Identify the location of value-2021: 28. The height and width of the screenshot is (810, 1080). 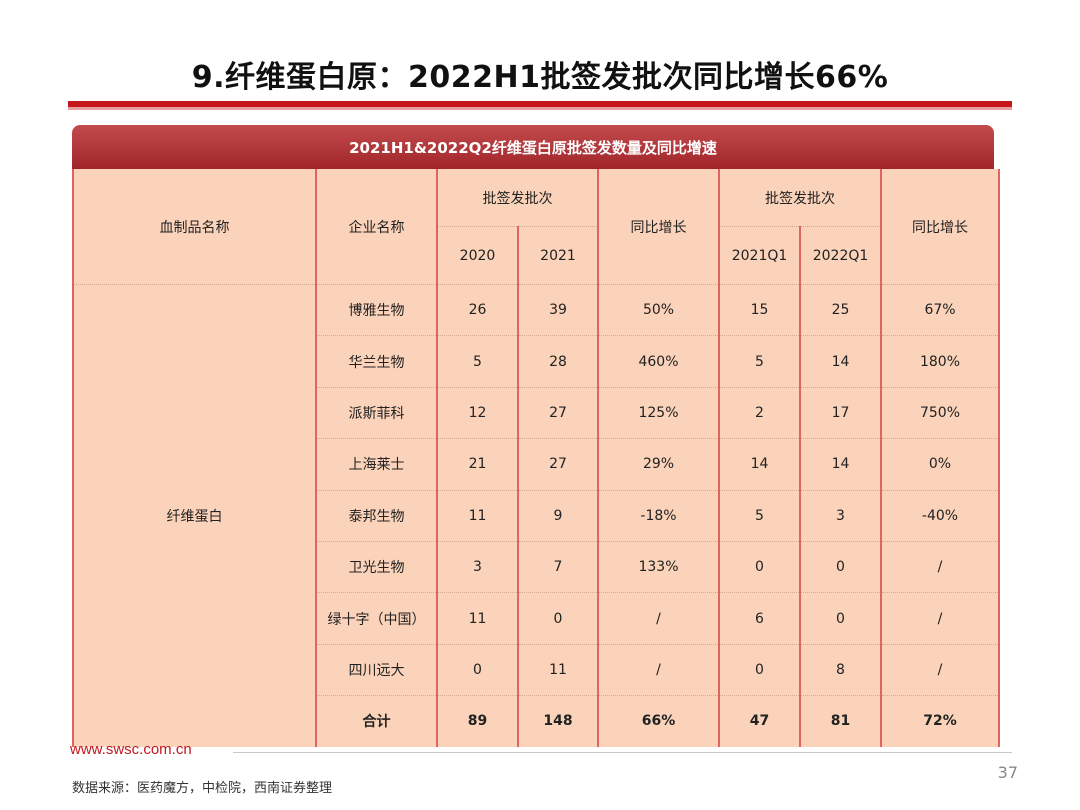
(558, 361).